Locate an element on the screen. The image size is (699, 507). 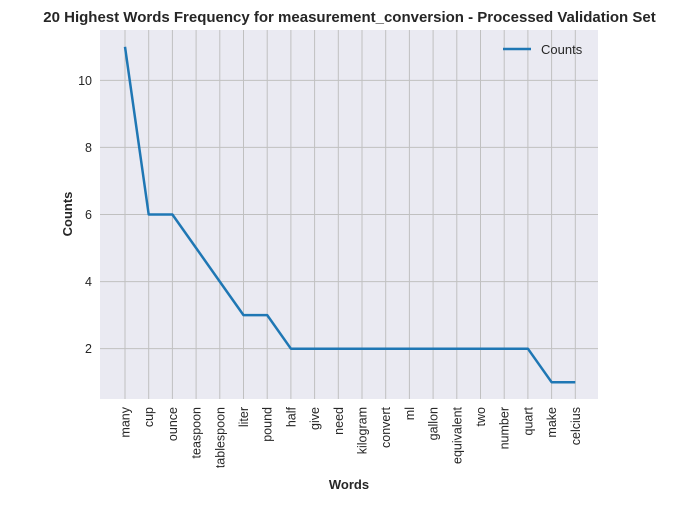
x-tick-label: make is located at coordinates (552, 422).